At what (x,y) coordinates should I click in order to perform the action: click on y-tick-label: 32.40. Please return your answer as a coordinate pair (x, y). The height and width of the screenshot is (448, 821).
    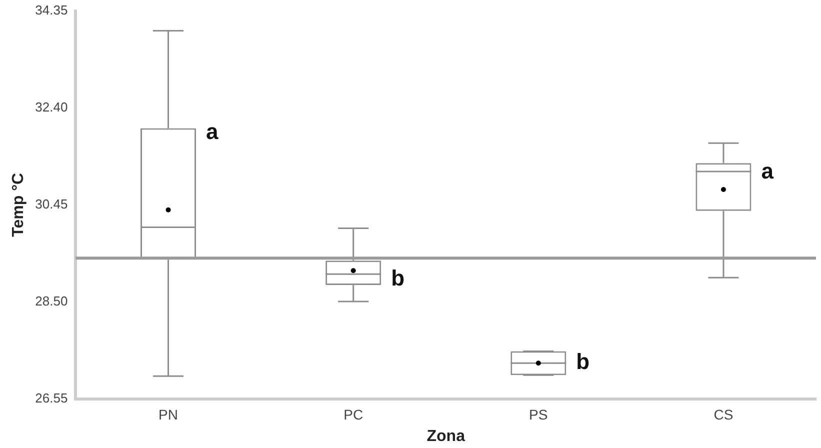
    Looking at the image, I should click on (51, 106).